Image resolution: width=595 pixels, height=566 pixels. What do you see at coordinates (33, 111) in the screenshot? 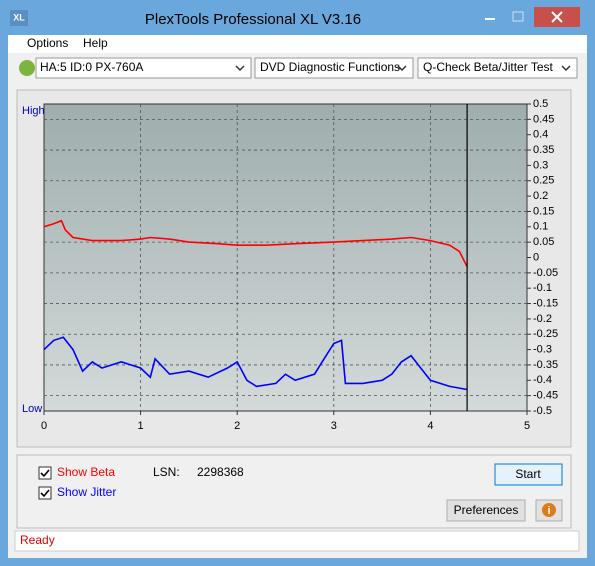
I see `high-label: High` at bounding box center [33, 111].